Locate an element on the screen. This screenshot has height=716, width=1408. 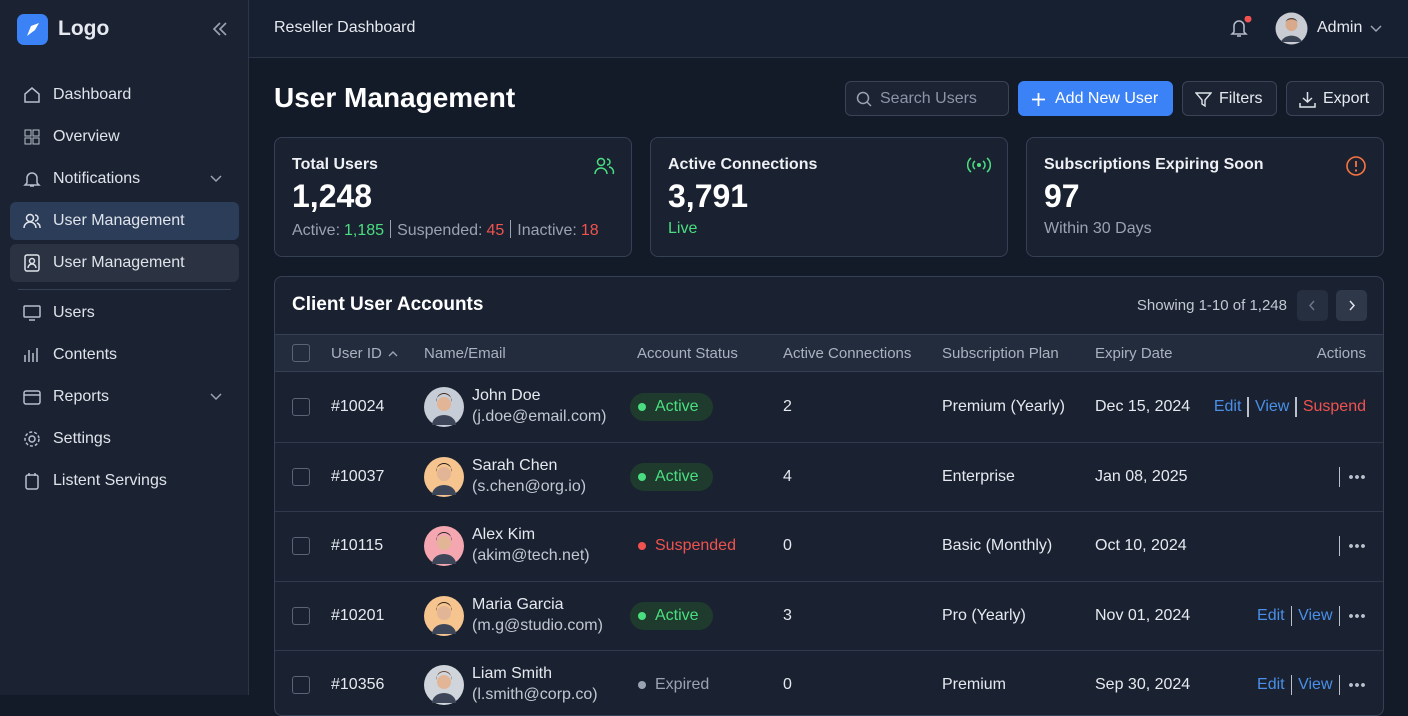
nav-item: Users is located at coordinates (124, 313).